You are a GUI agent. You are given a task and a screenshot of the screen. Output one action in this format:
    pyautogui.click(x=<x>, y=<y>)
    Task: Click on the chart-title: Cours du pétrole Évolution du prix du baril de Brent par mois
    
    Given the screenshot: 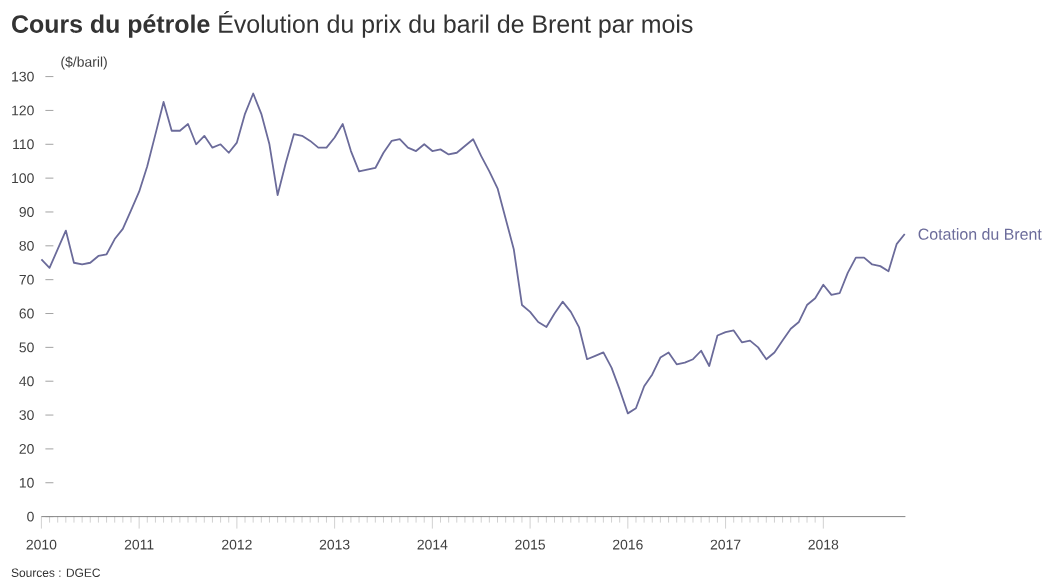 What is the action you would take?
    pyautogui.click(x=352, y=24)
    